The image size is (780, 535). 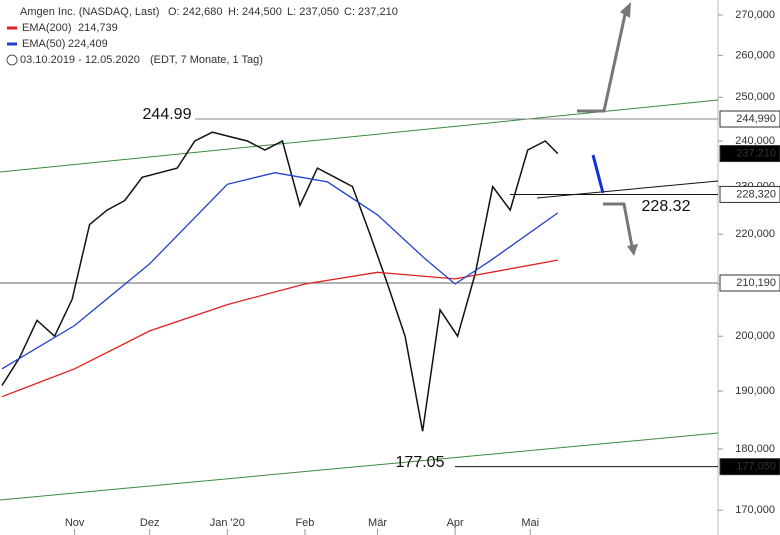 I want to click on y-tick-label: 220,000, so click(x=755, y=234).